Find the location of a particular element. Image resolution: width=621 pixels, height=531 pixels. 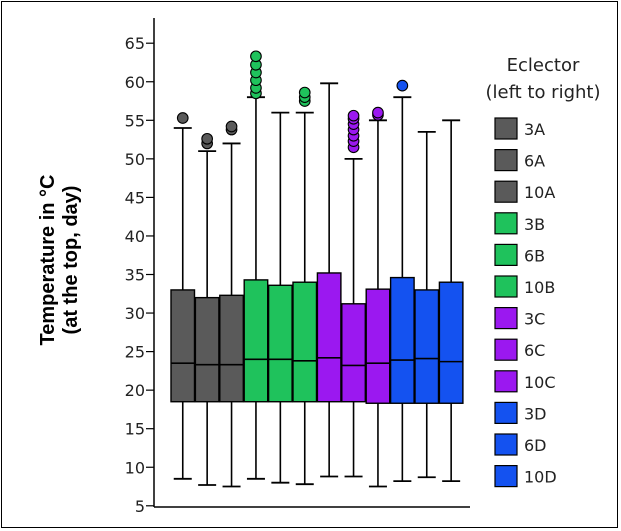

box-6A is located at coordinates (207, 309).